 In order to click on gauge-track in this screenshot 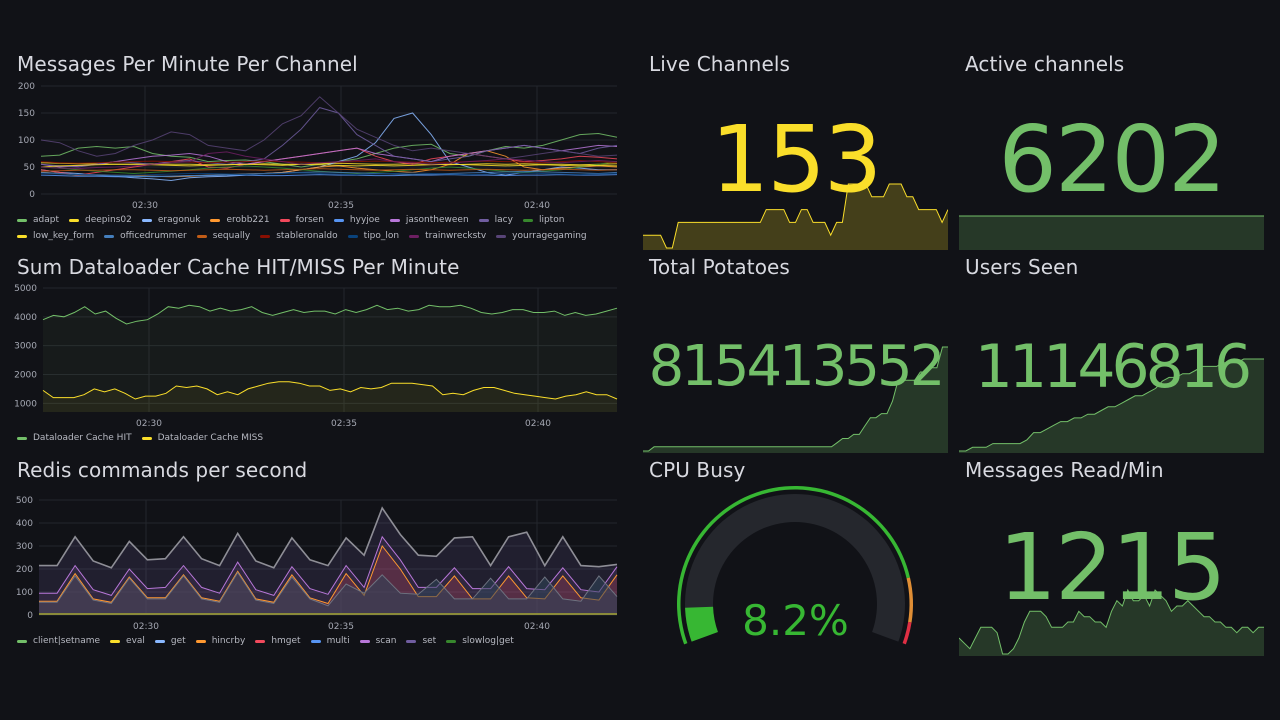, I will do `click(795, 568)`.